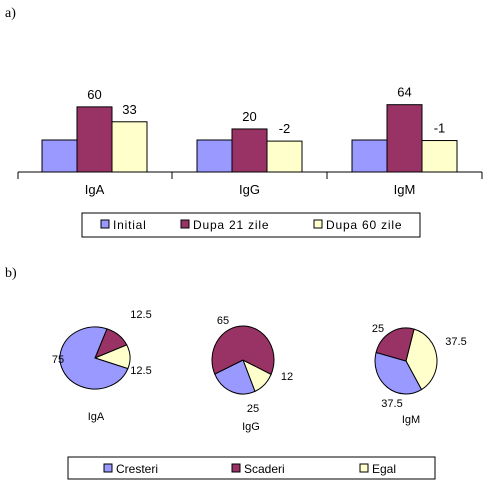  Describe the element at coordinates (411, 420) in the screenshot. I see `pie-name-IgM: IgM` at that location.